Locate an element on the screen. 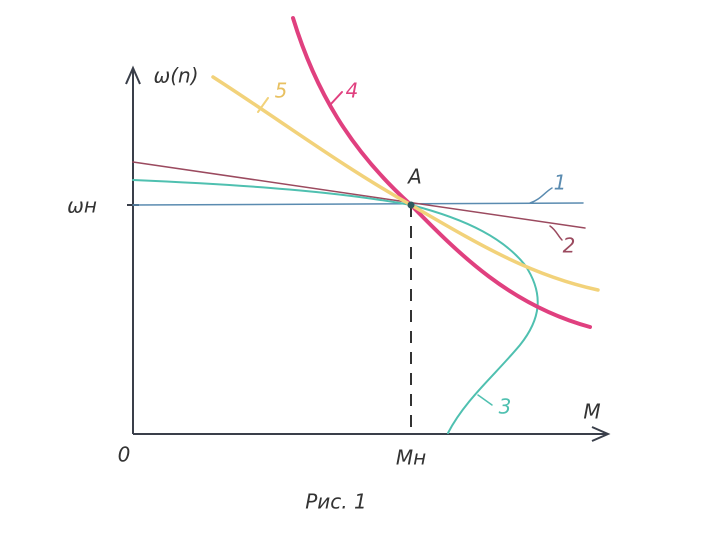 The height and width of the screenshot is (540, 720). curve-label: 4 is located at coordinates (352, 91).